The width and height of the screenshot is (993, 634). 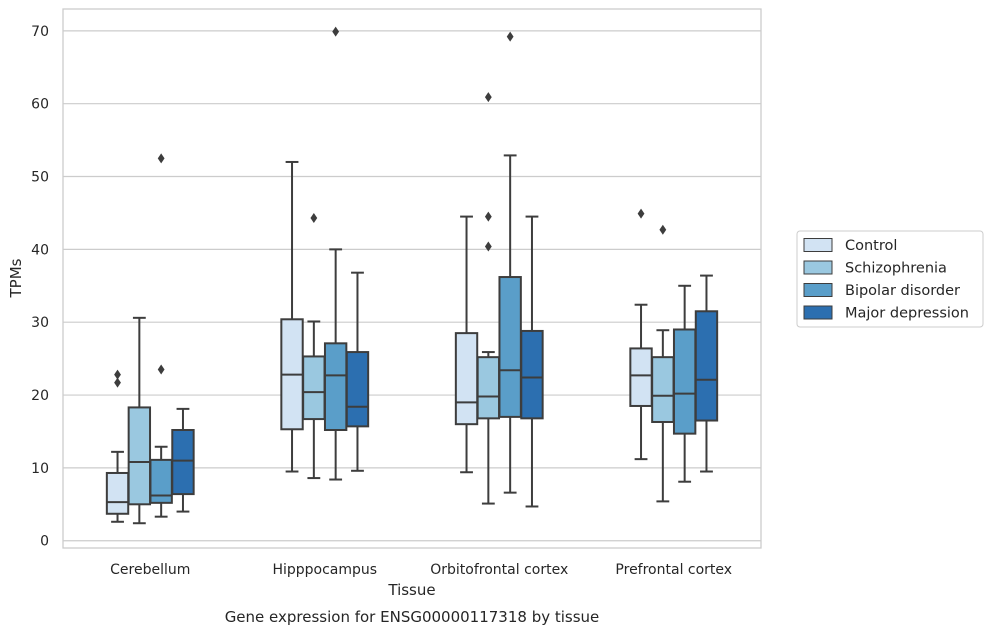 What do you see at coordinates (44, 542) in the screenshot?
I see `y-tick-label: 0` at bounding box center [44, 542].